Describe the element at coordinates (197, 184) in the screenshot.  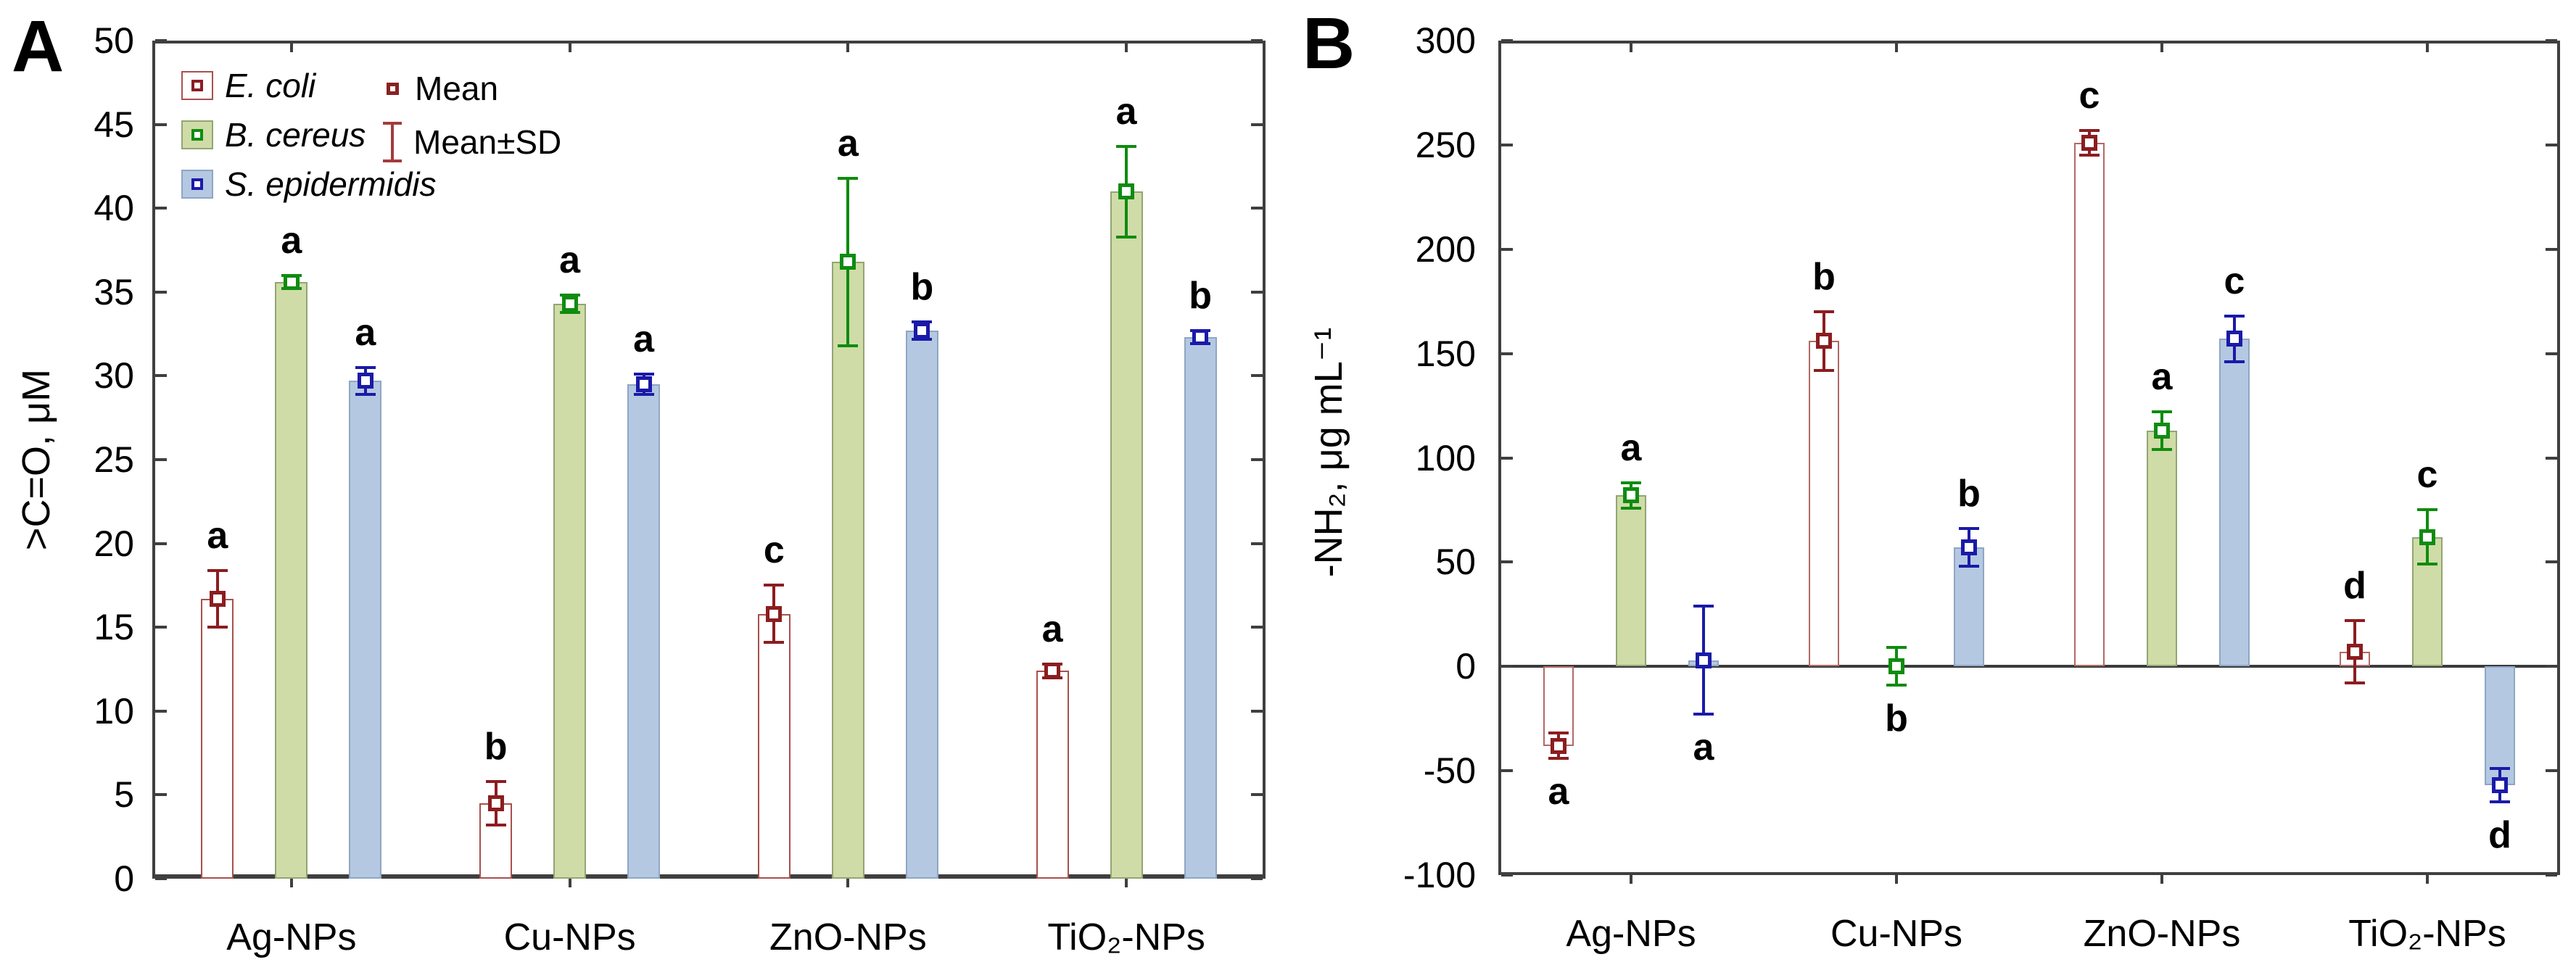
I see `s-epidermidis-swatch-icon` at that location.